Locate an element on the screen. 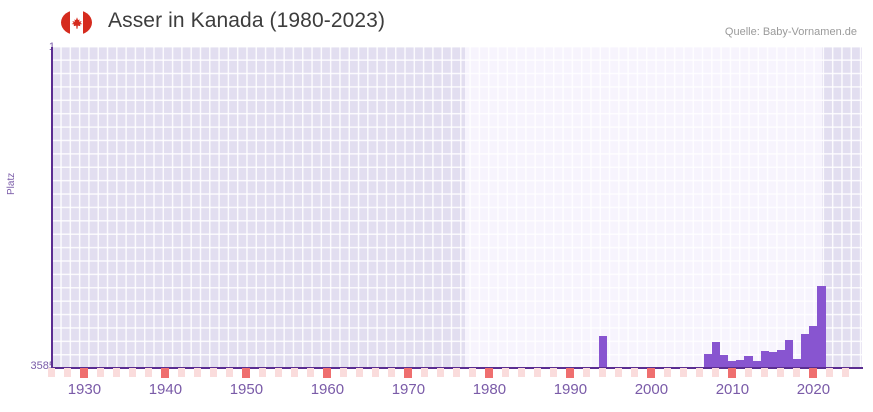  x-tick-major-1990 is located at coordinates (570, 373).